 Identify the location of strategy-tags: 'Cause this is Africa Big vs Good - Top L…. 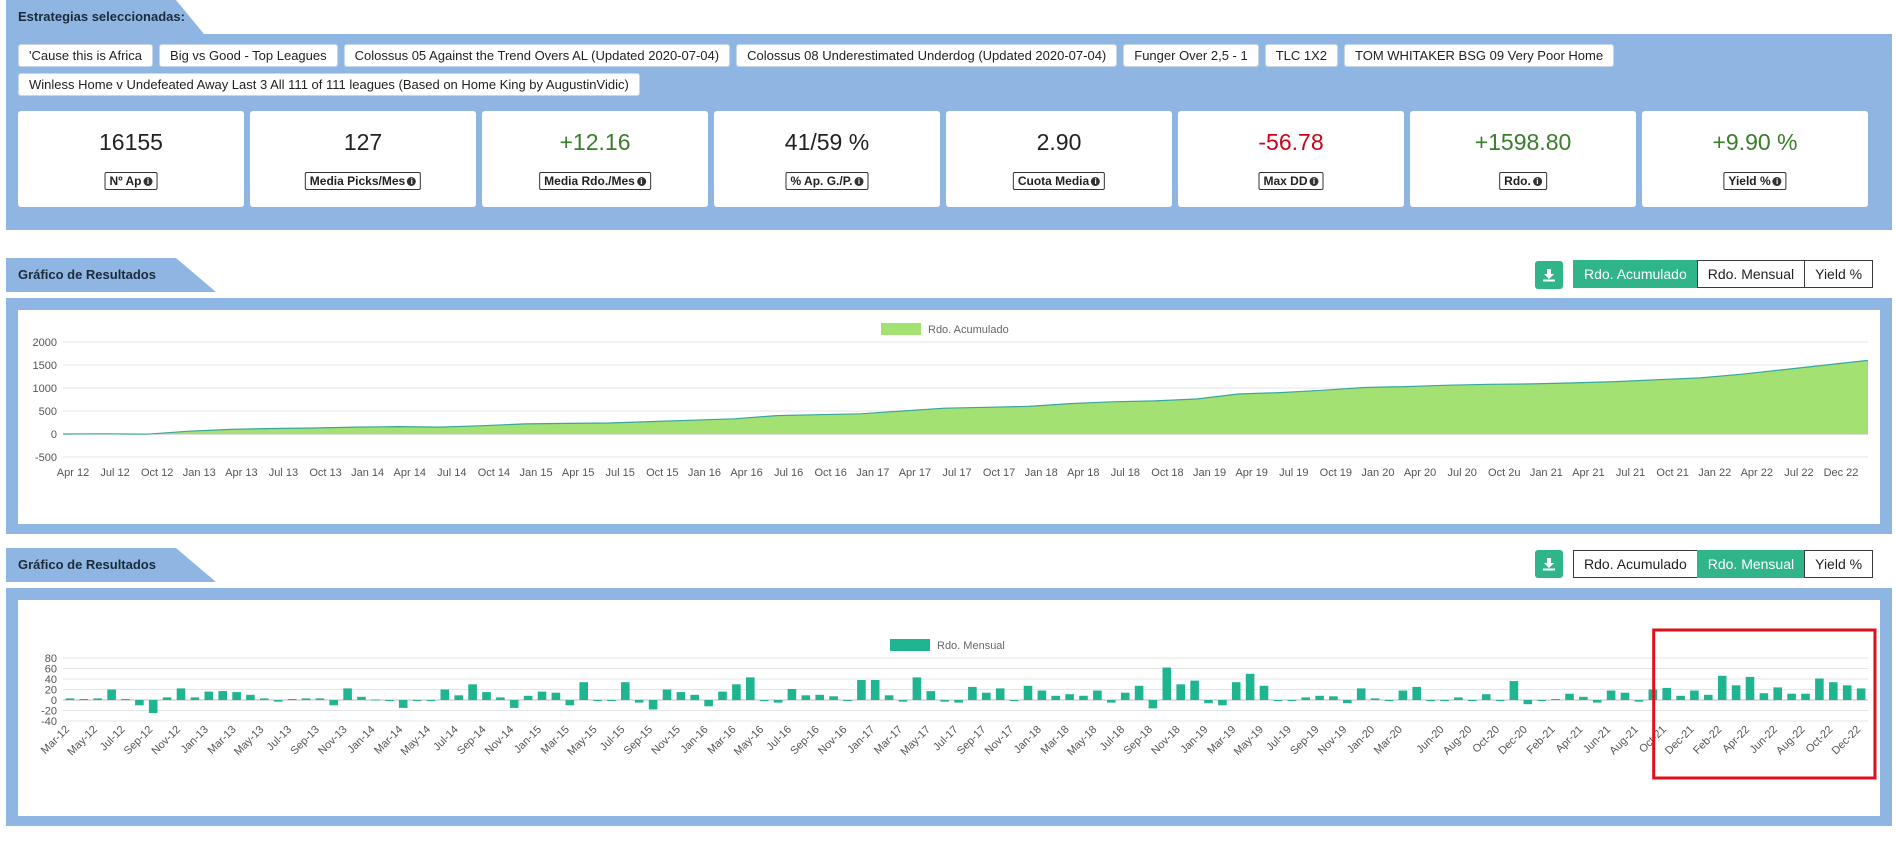
(948, 70).